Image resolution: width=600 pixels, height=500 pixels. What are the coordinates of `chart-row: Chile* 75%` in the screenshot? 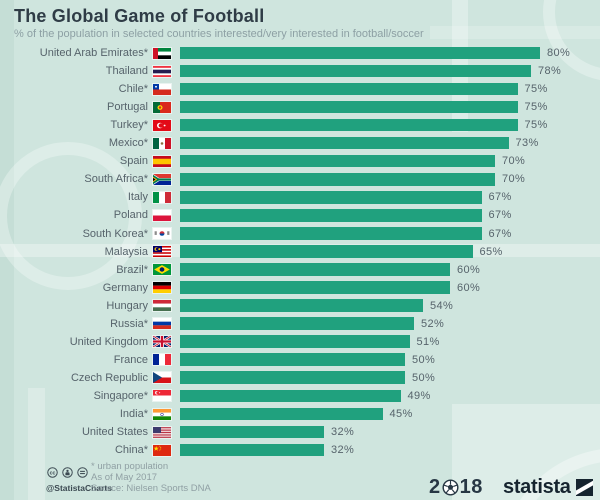 It's located at (300, 89).